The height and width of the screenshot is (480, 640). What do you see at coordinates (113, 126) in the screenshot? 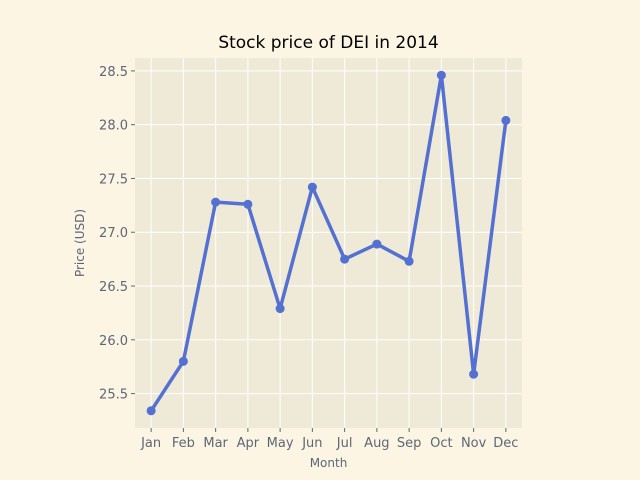
I see `y-tick-label: 28.0` at bounding box center [113, 126].